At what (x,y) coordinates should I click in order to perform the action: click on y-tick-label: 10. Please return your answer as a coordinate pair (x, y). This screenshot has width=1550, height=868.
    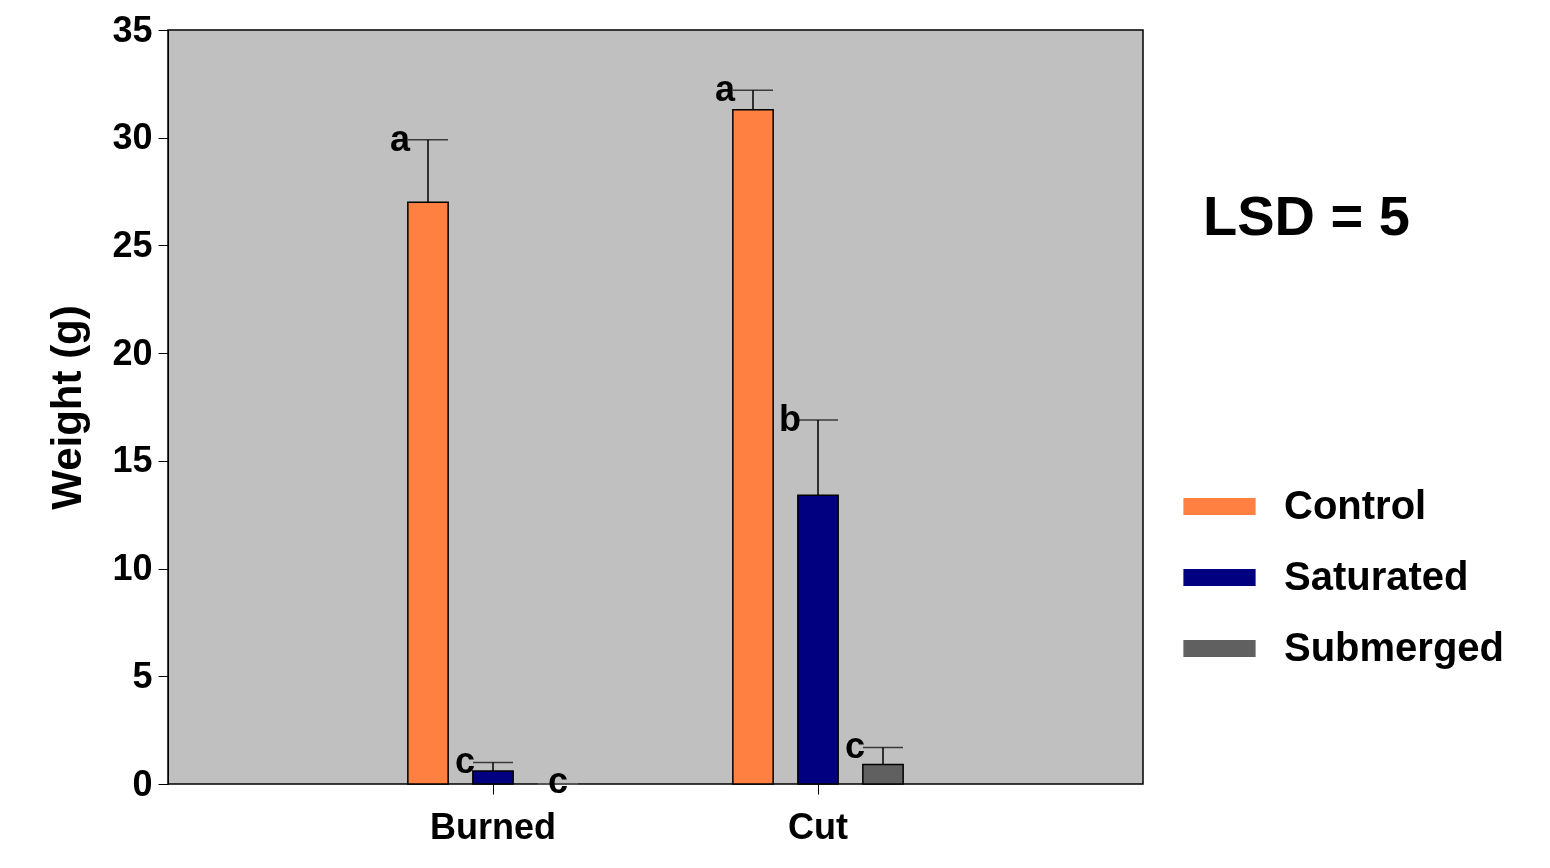
    Looking at the image, I should click on (132, 568).